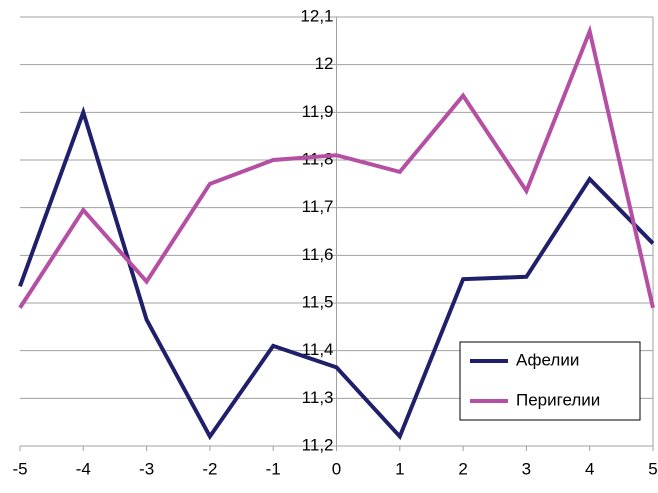  What do you see at coordinates (318, 206) in the screenshot?
I see `y-tick-label: 11,7` at bounding box center [318, 206].